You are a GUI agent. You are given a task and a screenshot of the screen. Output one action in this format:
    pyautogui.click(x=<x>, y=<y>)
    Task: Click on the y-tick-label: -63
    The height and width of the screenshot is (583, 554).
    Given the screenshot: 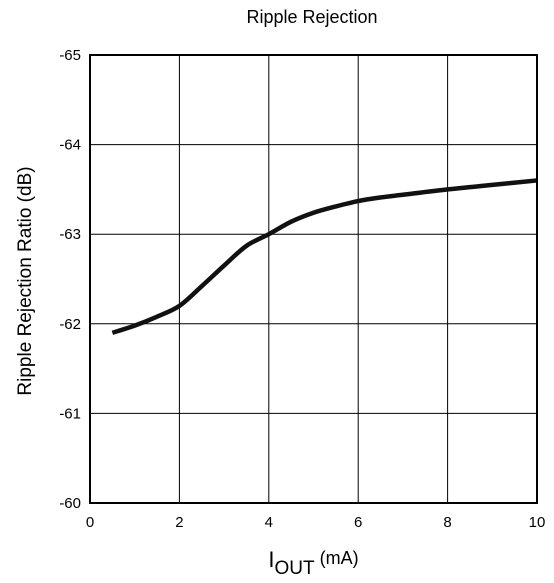 What is the action you would take?
    pyautogui.click(x=70, y=234)
    